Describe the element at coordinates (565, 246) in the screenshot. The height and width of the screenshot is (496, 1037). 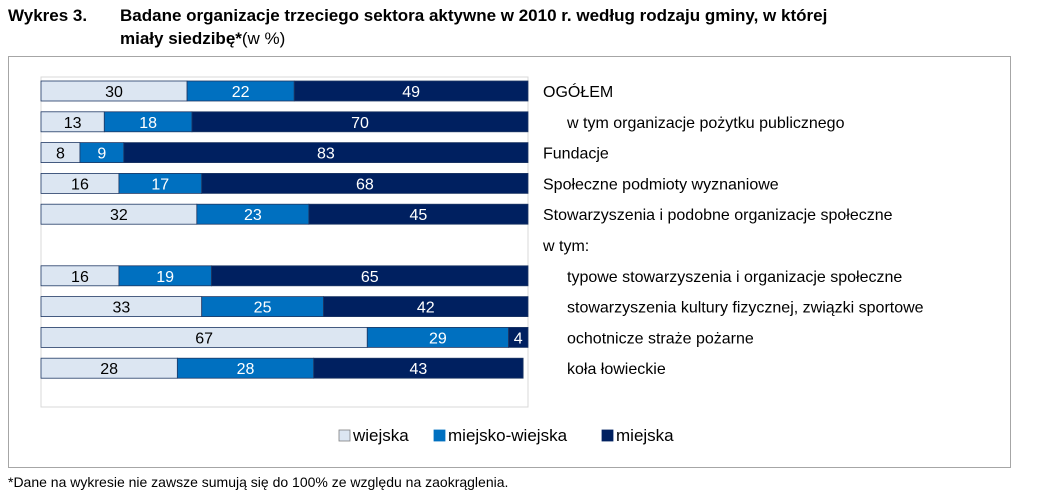
I see `category-label: w tym:` at that location.